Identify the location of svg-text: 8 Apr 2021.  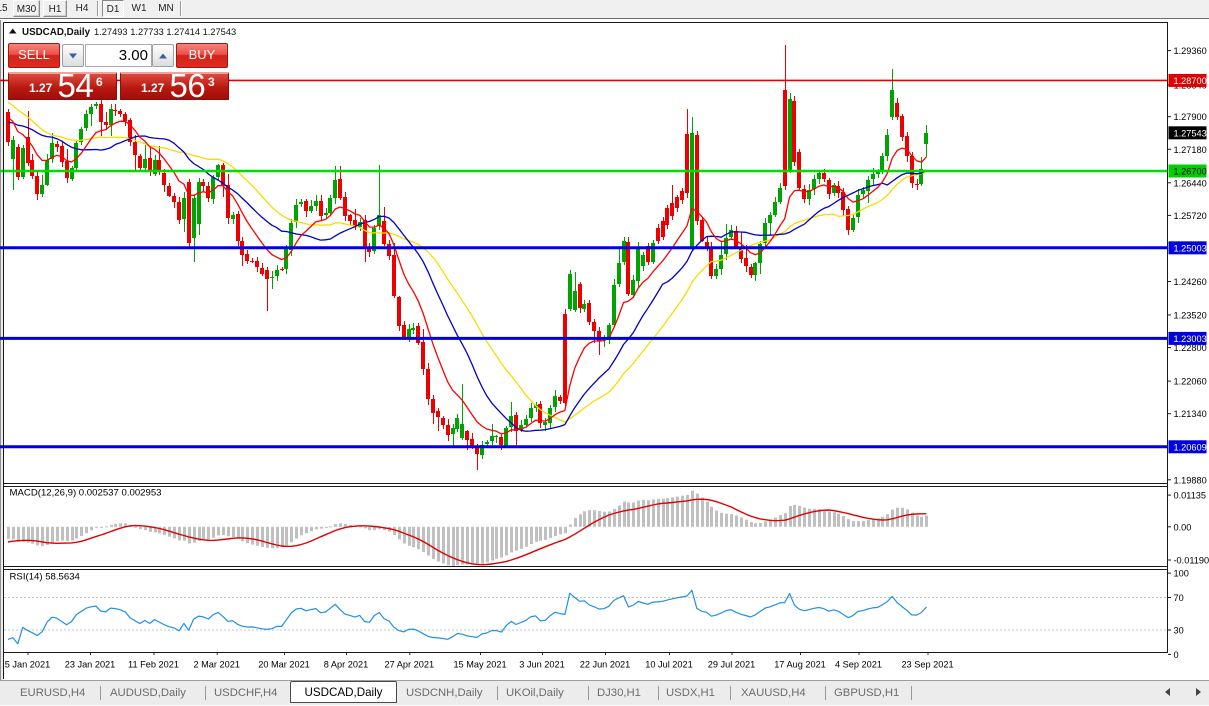
(346, 665).